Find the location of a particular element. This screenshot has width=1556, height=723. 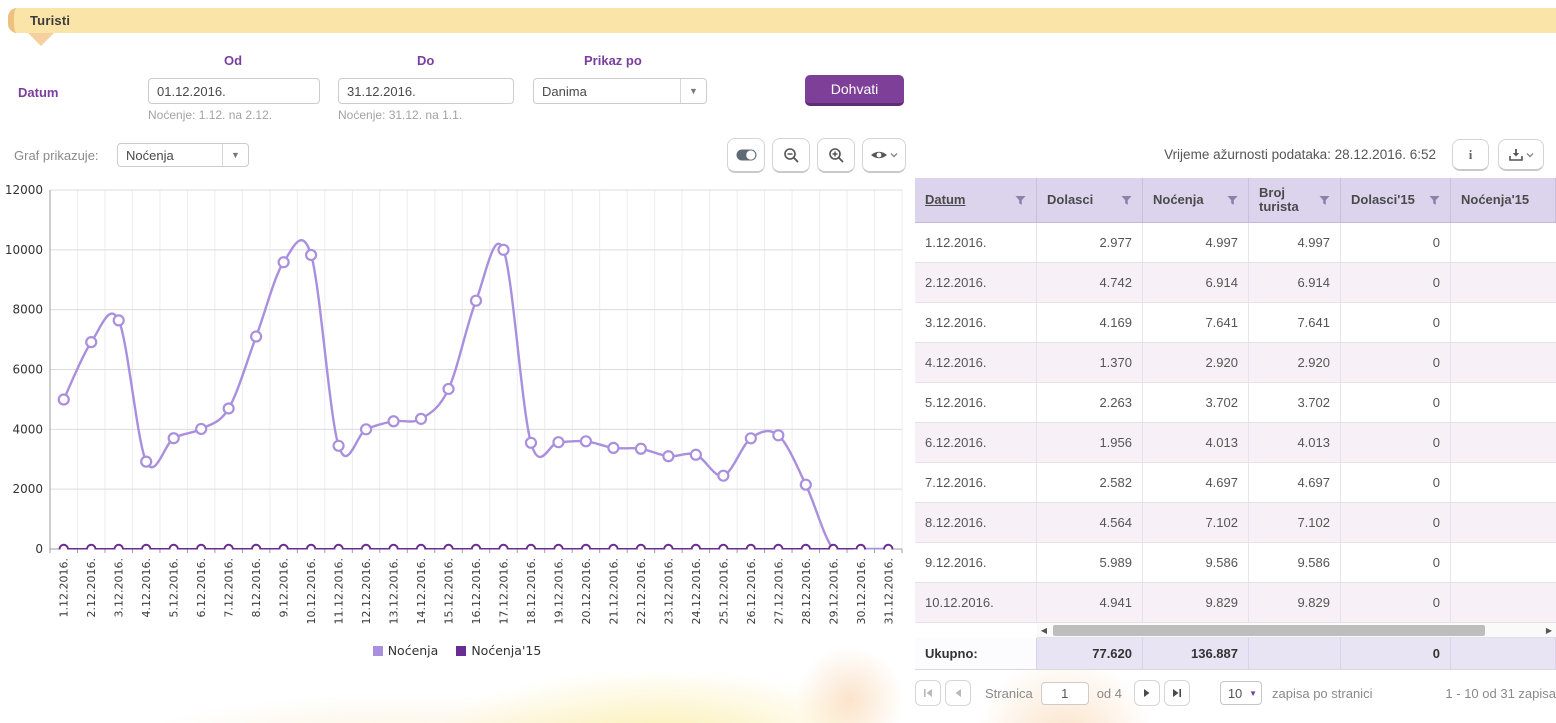

table-row: 10.12.2016. 4.941 9.829 9.829 0 is located at coordinates (1235, 603).